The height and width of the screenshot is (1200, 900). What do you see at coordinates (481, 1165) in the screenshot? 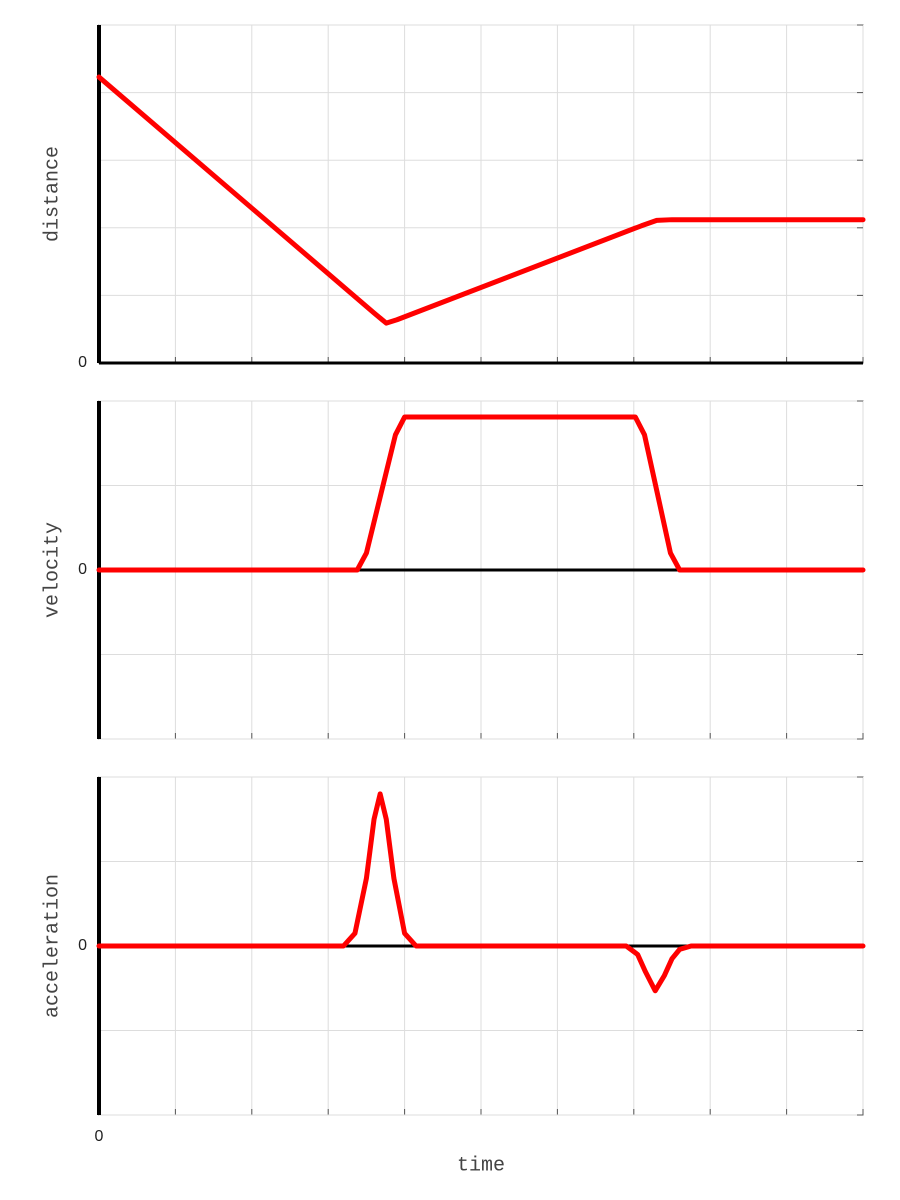
I see `x-axis-label: time` at bounding box center [481, 1165].